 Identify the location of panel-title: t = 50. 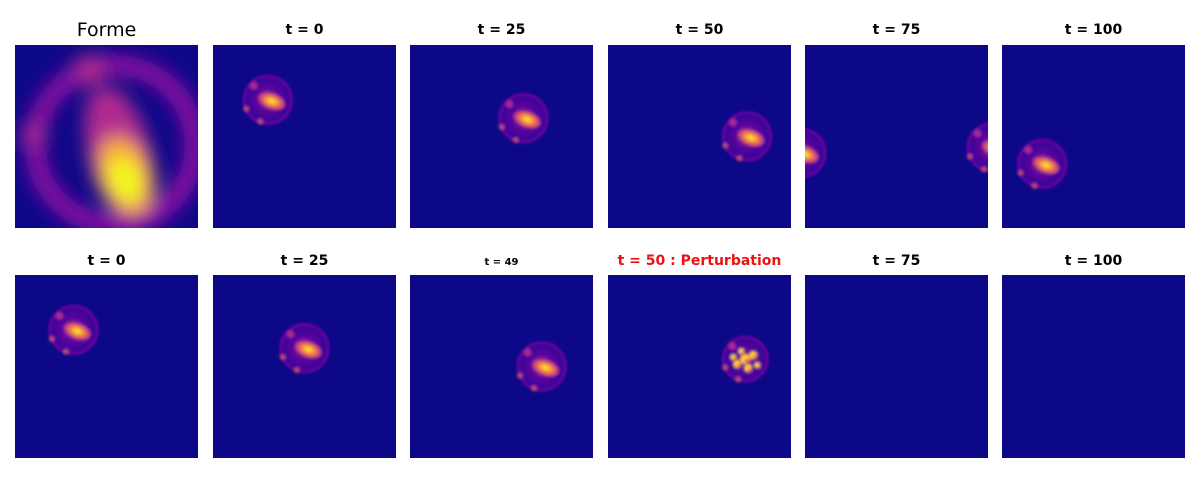
(699, 30).